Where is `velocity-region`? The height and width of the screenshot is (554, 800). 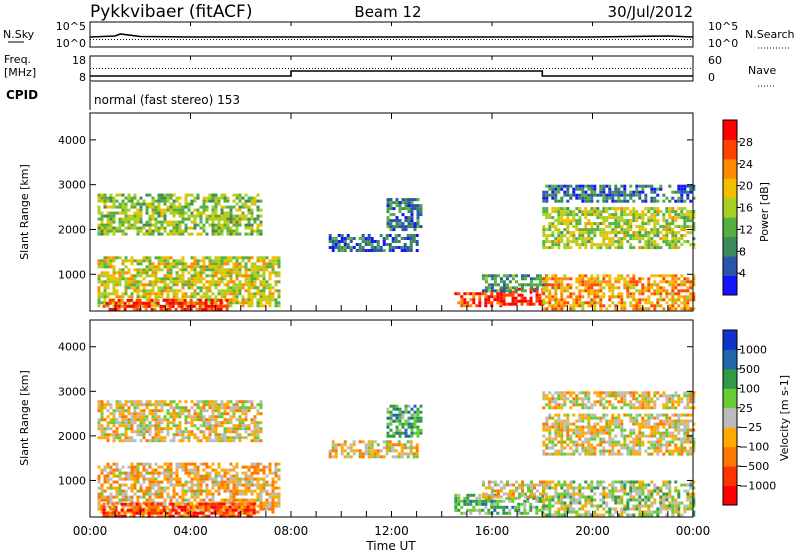
velocity-region is located at coordinates (373, 449).